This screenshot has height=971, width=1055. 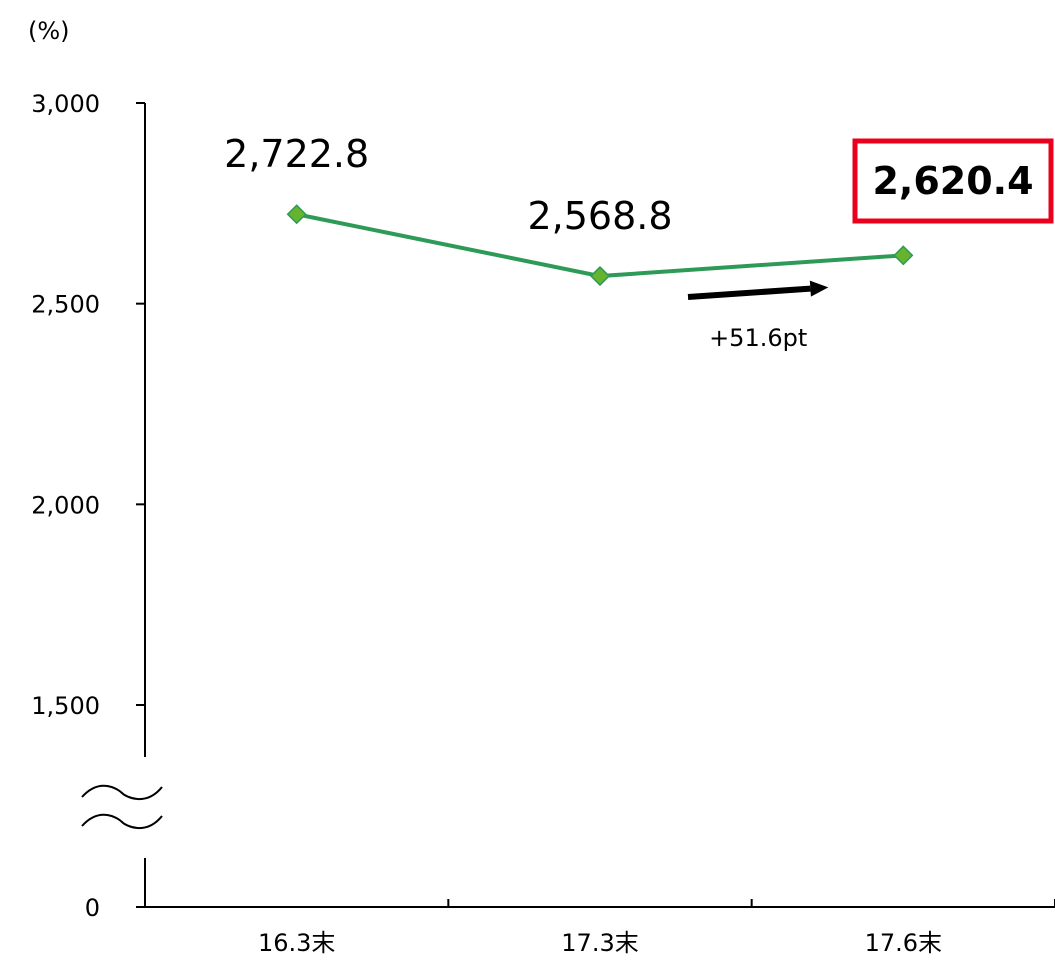 I want to click on y-axis: 0 1,500 2,000 2,500 3,000, so click(x=88, y=506).